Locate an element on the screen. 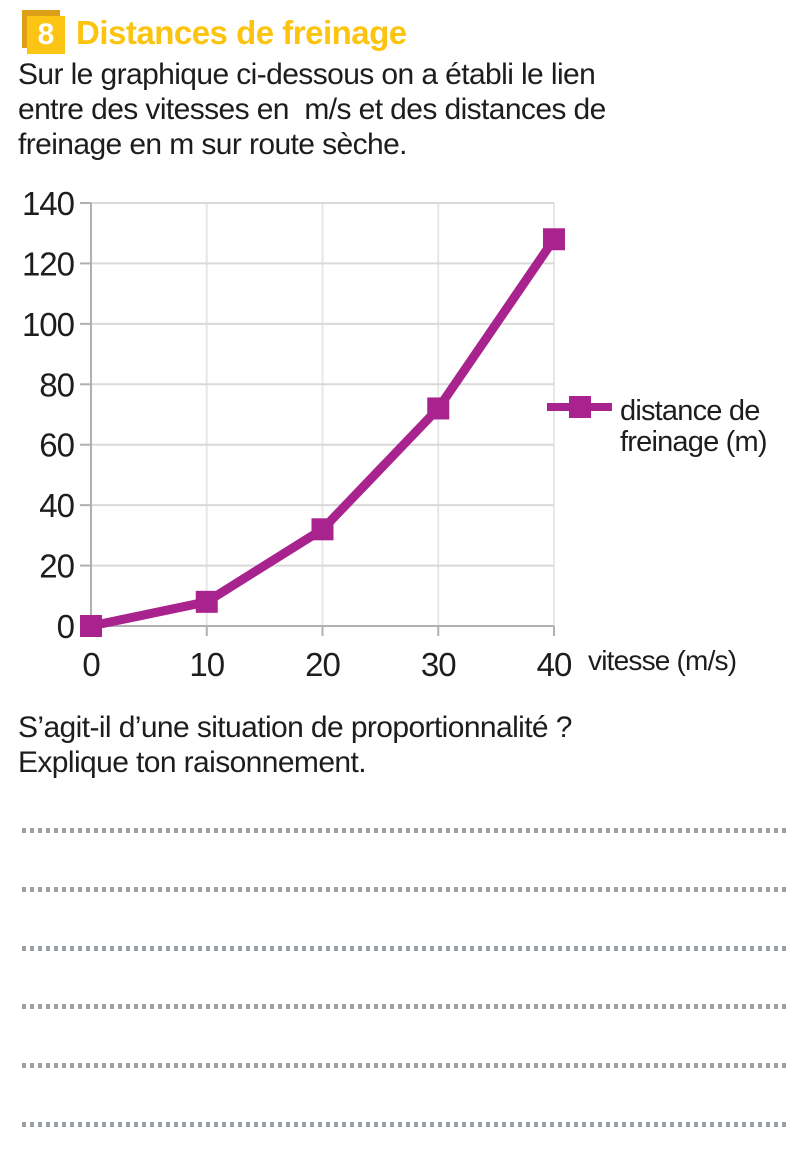 This screenshot has width=803, height=1159. x-axis-title: vitesse (m/s) is located at coordinates (662, 660).